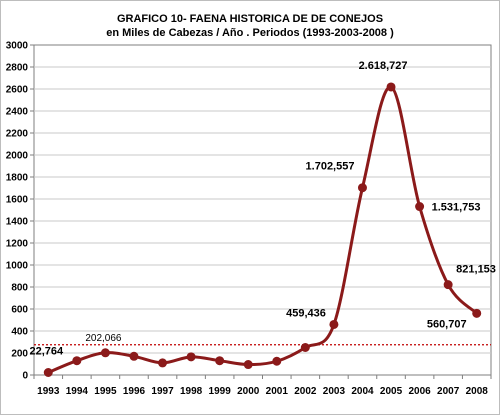  Describe the element at coordinates (191, 391) in the screenshot. I see `x-tick-label: 1998` at that location.